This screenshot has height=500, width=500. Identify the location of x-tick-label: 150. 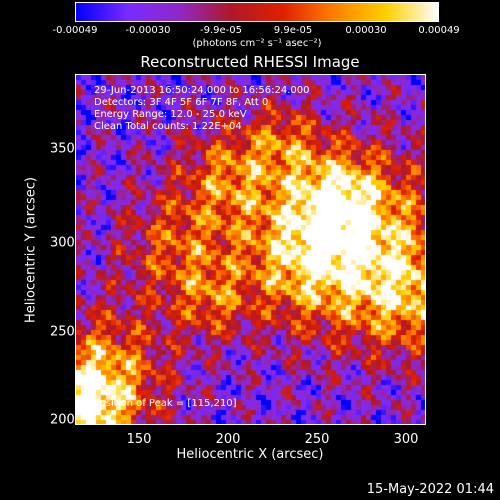
(139, 439).